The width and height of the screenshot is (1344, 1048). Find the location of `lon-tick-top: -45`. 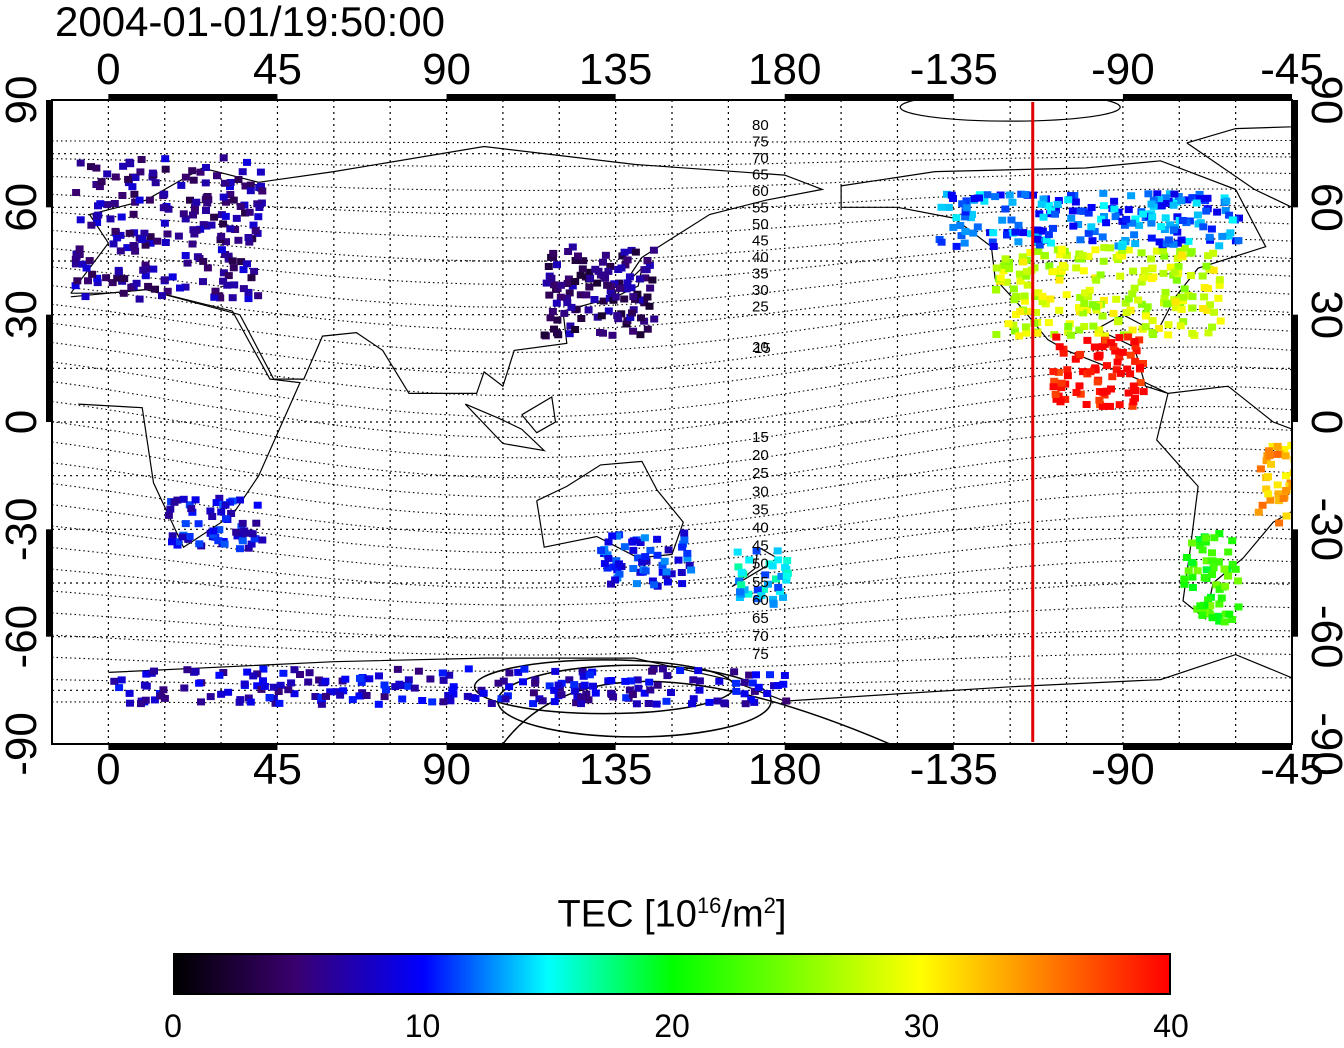

lon-tick-top: -45 is located at coordinates (1292, 69).